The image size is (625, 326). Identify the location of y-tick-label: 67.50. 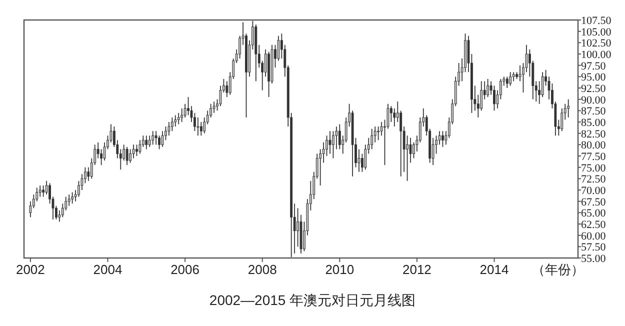
(593, 202).